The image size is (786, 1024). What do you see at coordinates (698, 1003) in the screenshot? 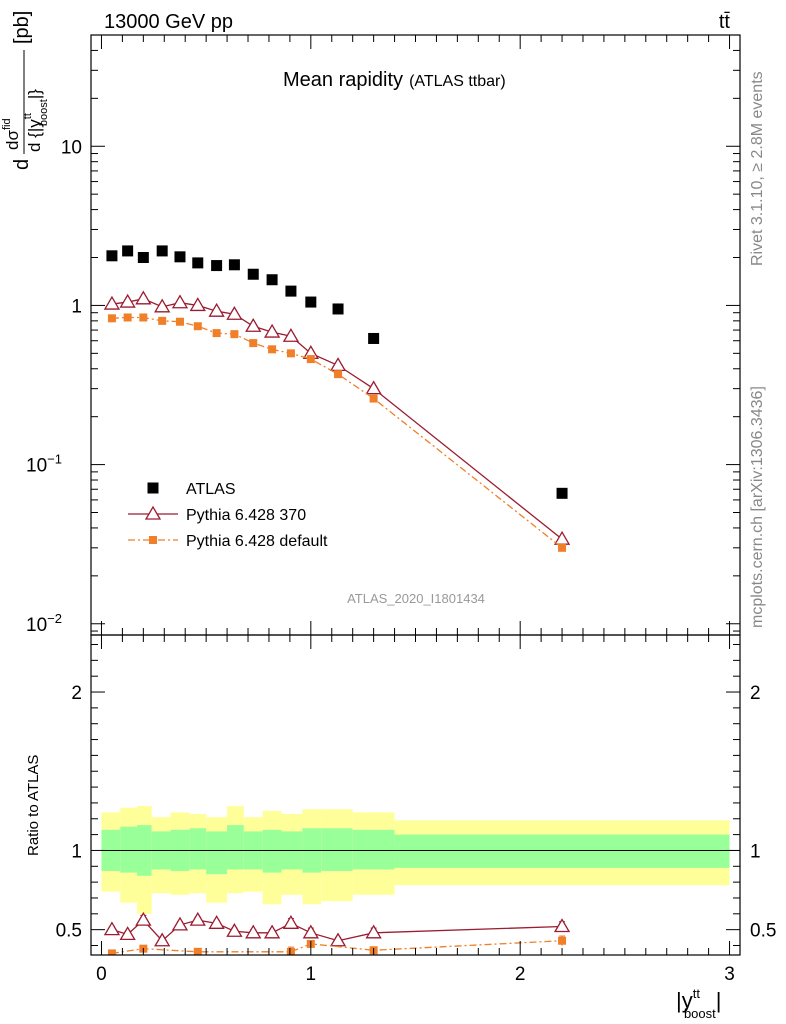
I see `x-axis-label: |ytt boost|` at bounding box center [698, 1003].